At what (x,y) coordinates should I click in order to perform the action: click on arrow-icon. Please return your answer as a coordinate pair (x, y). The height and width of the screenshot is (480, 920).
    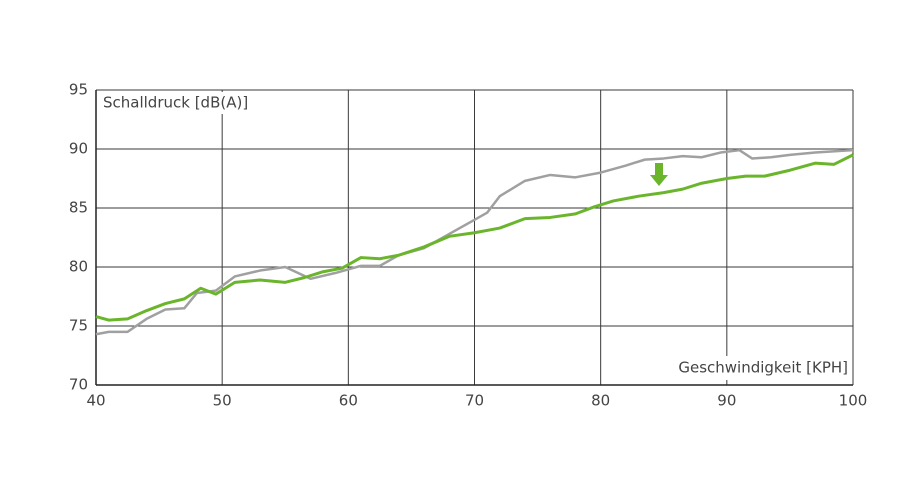
    Looking at the image, I should click on (659, 174).